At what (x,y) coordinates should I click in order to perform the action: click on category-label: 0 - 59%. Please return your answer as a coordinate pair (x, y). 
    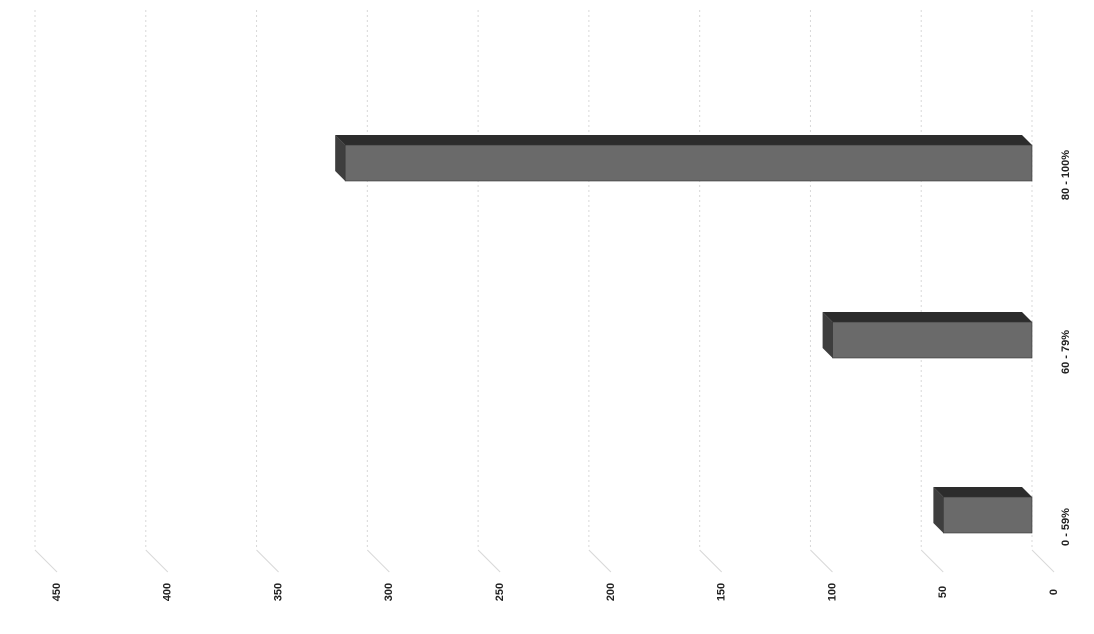
    Looking at the image, I should click on (1066, 527).